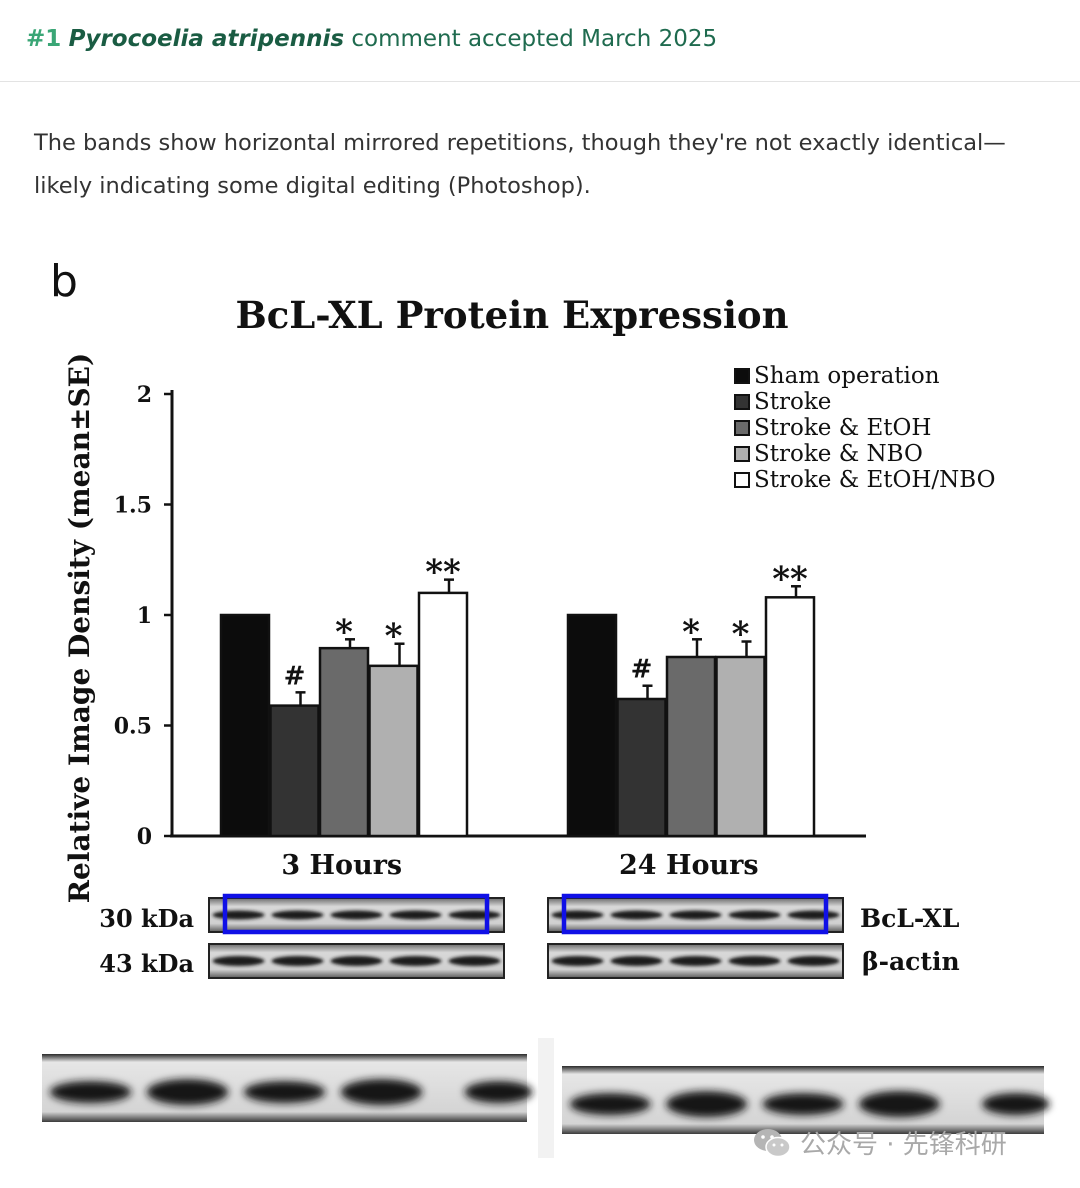  What do you see at coordinates (792, 402) in the screenshot?
I see `legend-entry: Stroke` at bounding box center [792, 402].